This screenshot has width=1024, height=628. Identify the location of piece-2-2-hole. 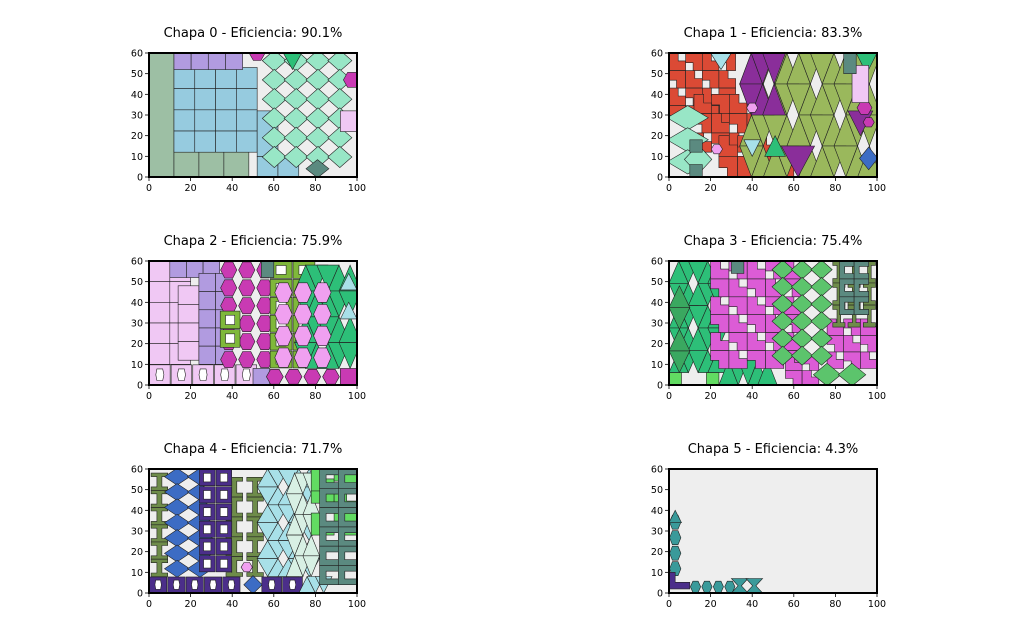
(246, 374).